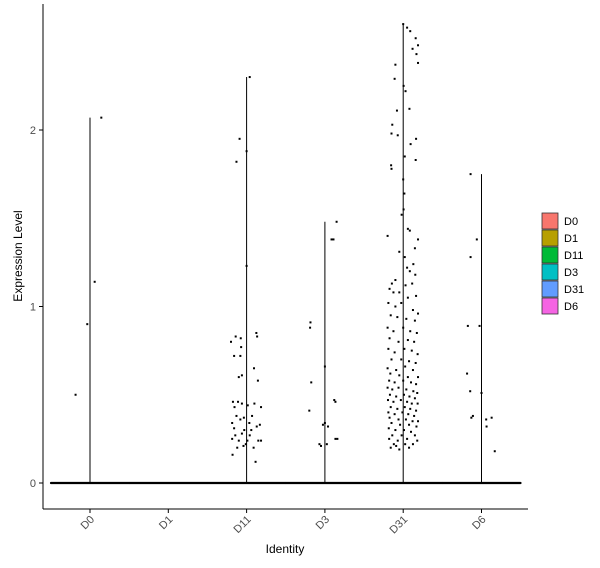  I want to click on violin-group-D6, so click(481, 329).